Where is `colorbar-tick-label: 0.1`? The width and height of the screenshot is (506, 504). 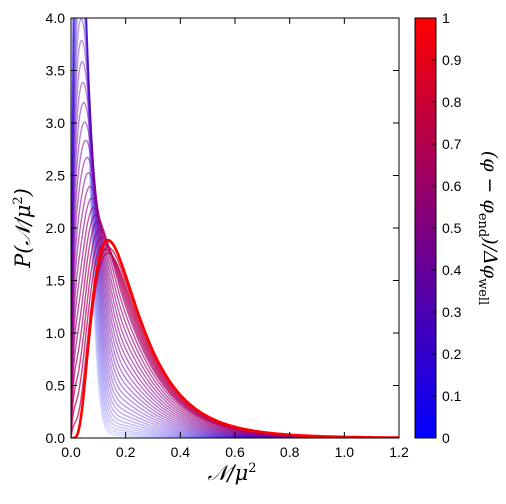 colorbar-tick-label: 0.1 is located at coordinates (452, 396).